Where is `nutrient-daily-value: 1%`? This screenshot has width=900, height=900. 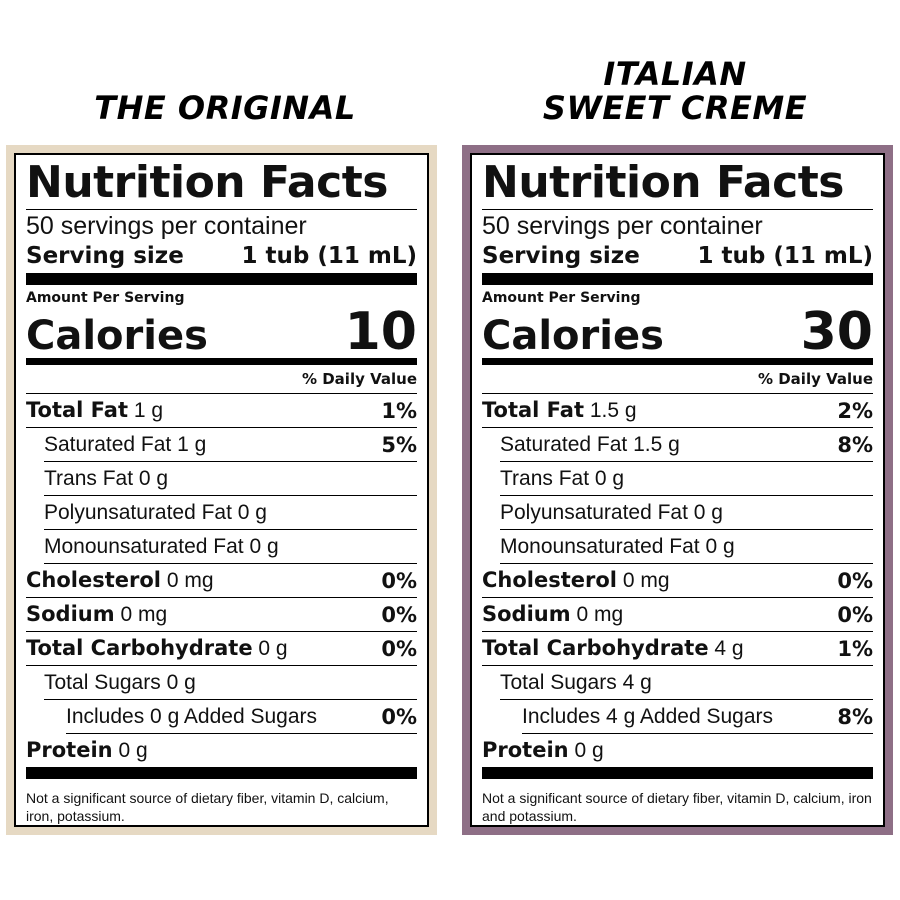 nutrient-daily-value: 1% is located at coordinates (855, 648).